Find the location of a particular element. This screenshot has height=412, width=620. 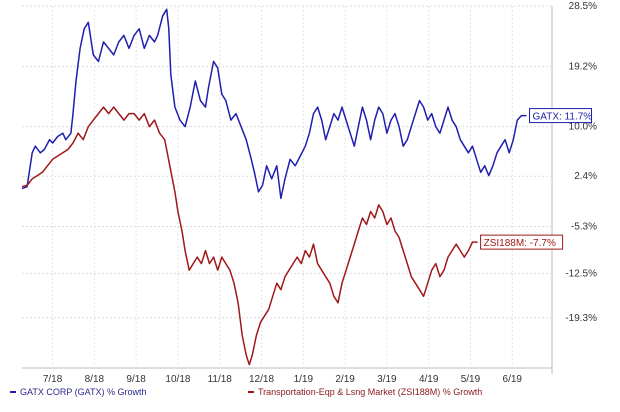

y-tick-label: 10.0% is located at coordinates (583, 127).